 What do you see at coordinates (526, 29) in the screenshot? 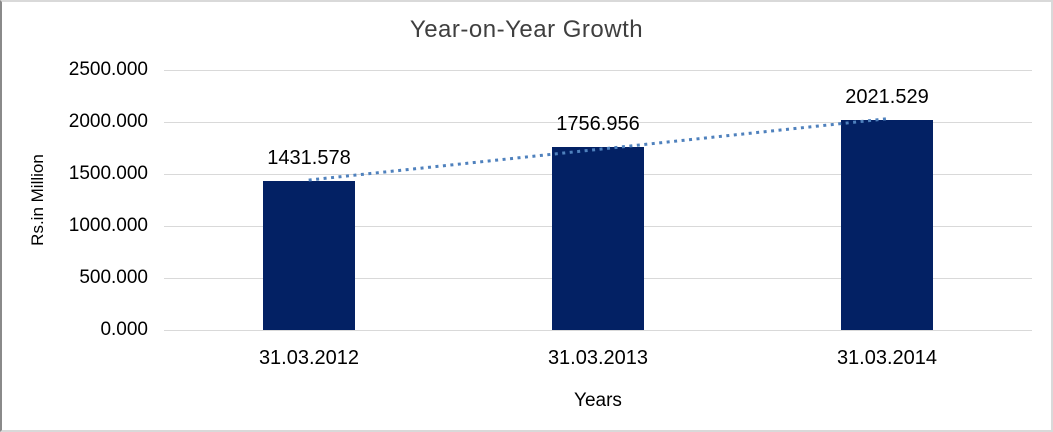
I see `chart-title: Year-on-Year Growth` at bounding box center [526, 29].